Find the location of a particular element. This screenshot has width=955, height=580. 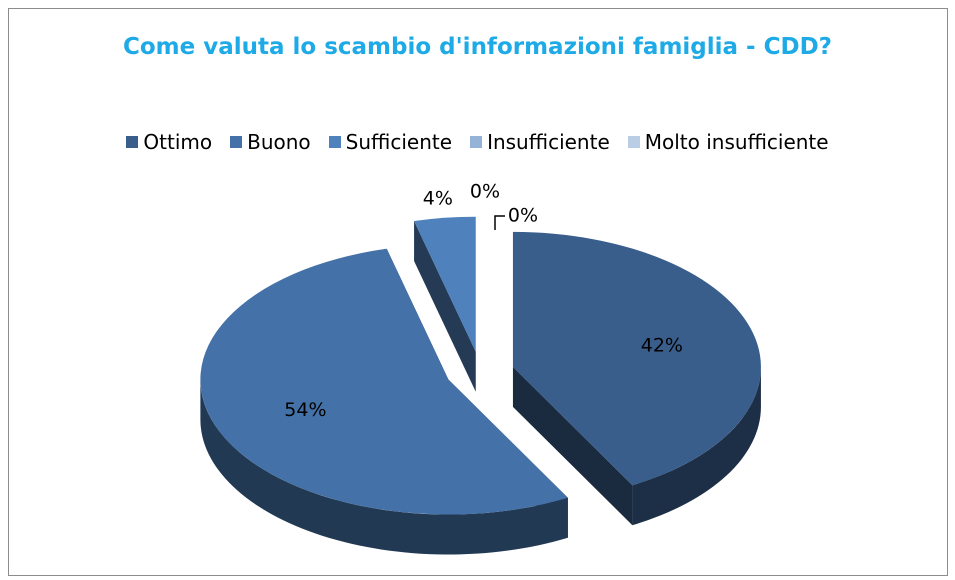

leader-line is located at coordinates (499, 222).